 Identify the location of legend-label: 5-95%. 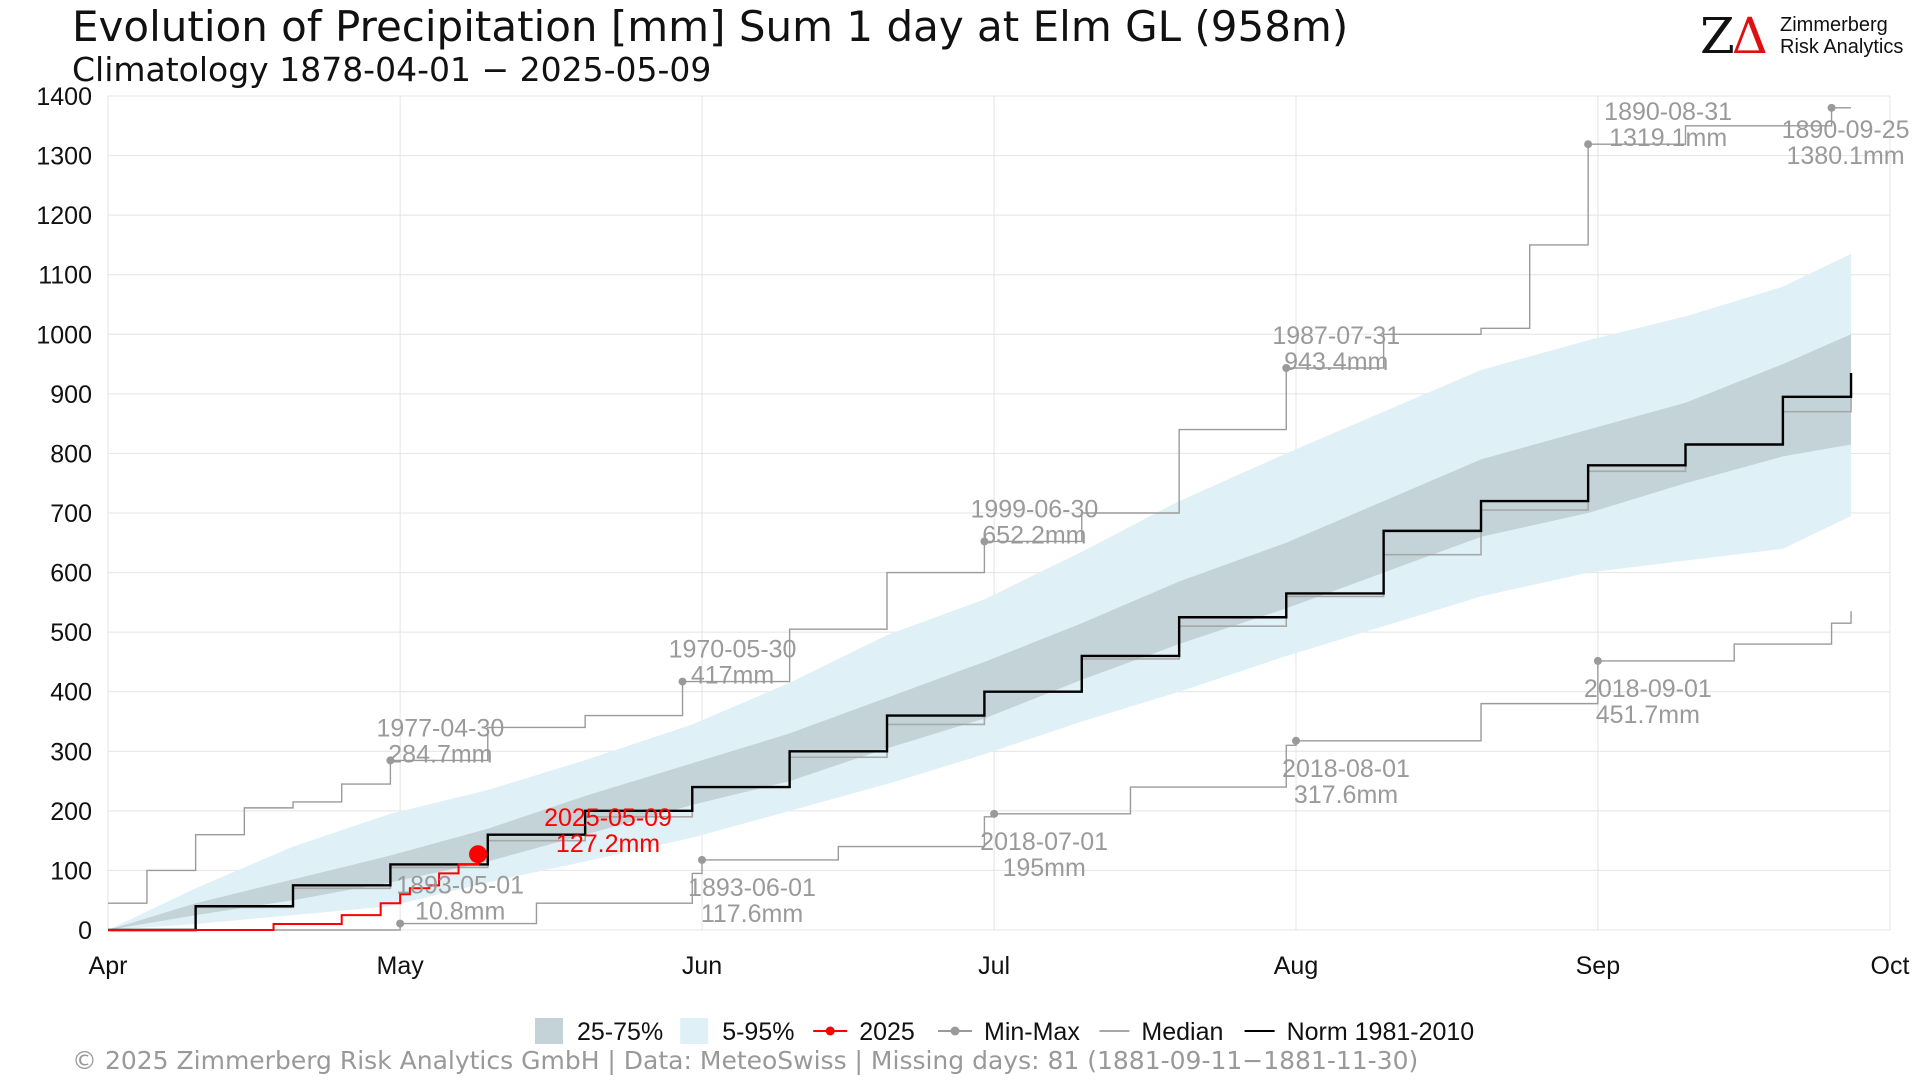
(758, 1032).